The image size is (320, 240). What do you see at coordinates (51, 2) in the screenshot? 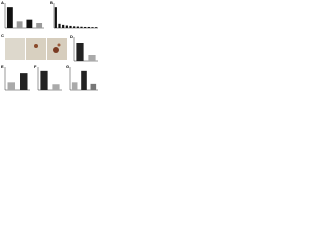
I see `panel-label: B` at bounding box center [51, 2].